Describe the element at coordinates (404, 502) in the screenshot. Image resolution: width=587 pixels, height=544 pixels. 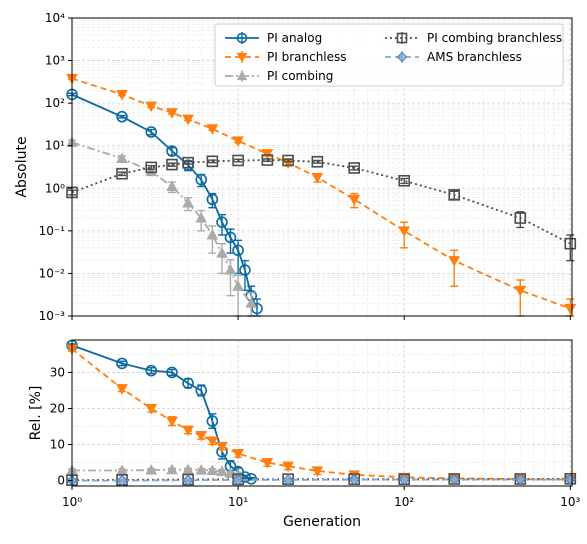
I see `x-tick-label: 10²` at that location.